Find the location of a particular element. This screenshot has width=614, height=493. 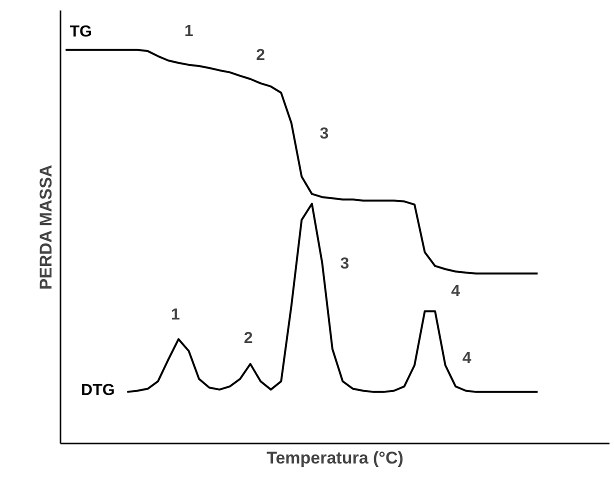

x-axis-title: Temperatura (°C) is located at coordinates (335, 458).